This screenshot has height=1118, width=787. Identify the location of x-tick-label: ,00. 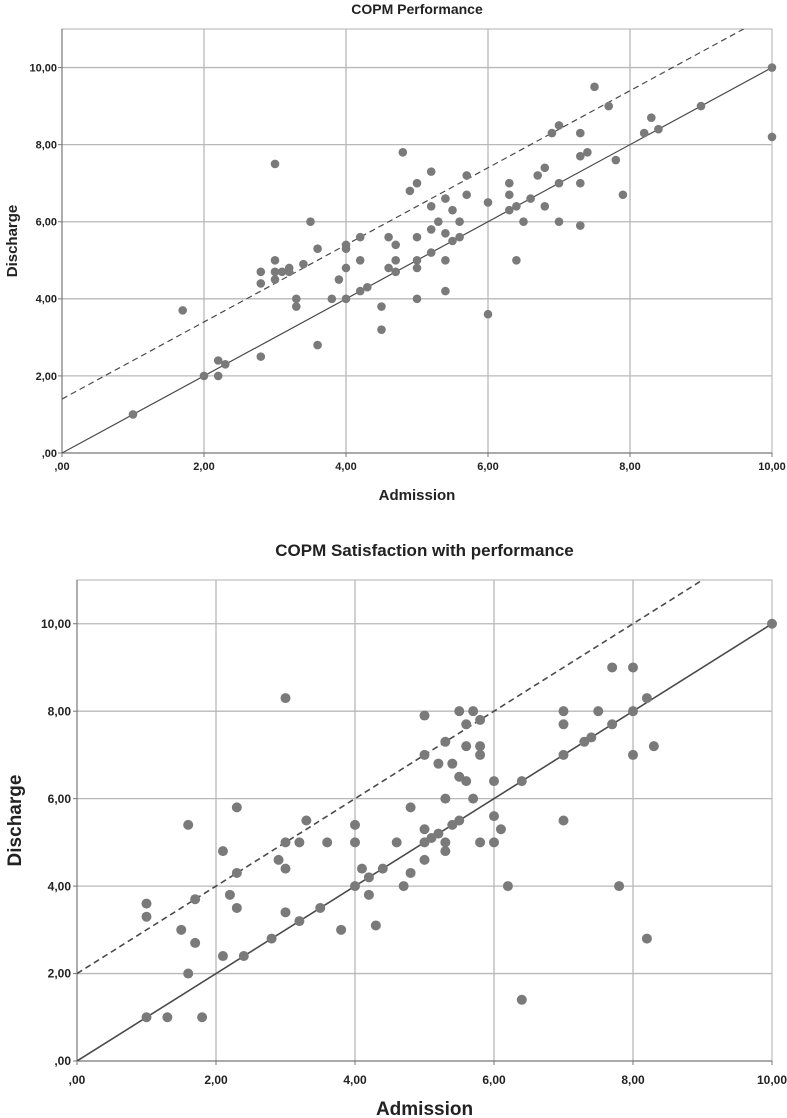
(61, 467).